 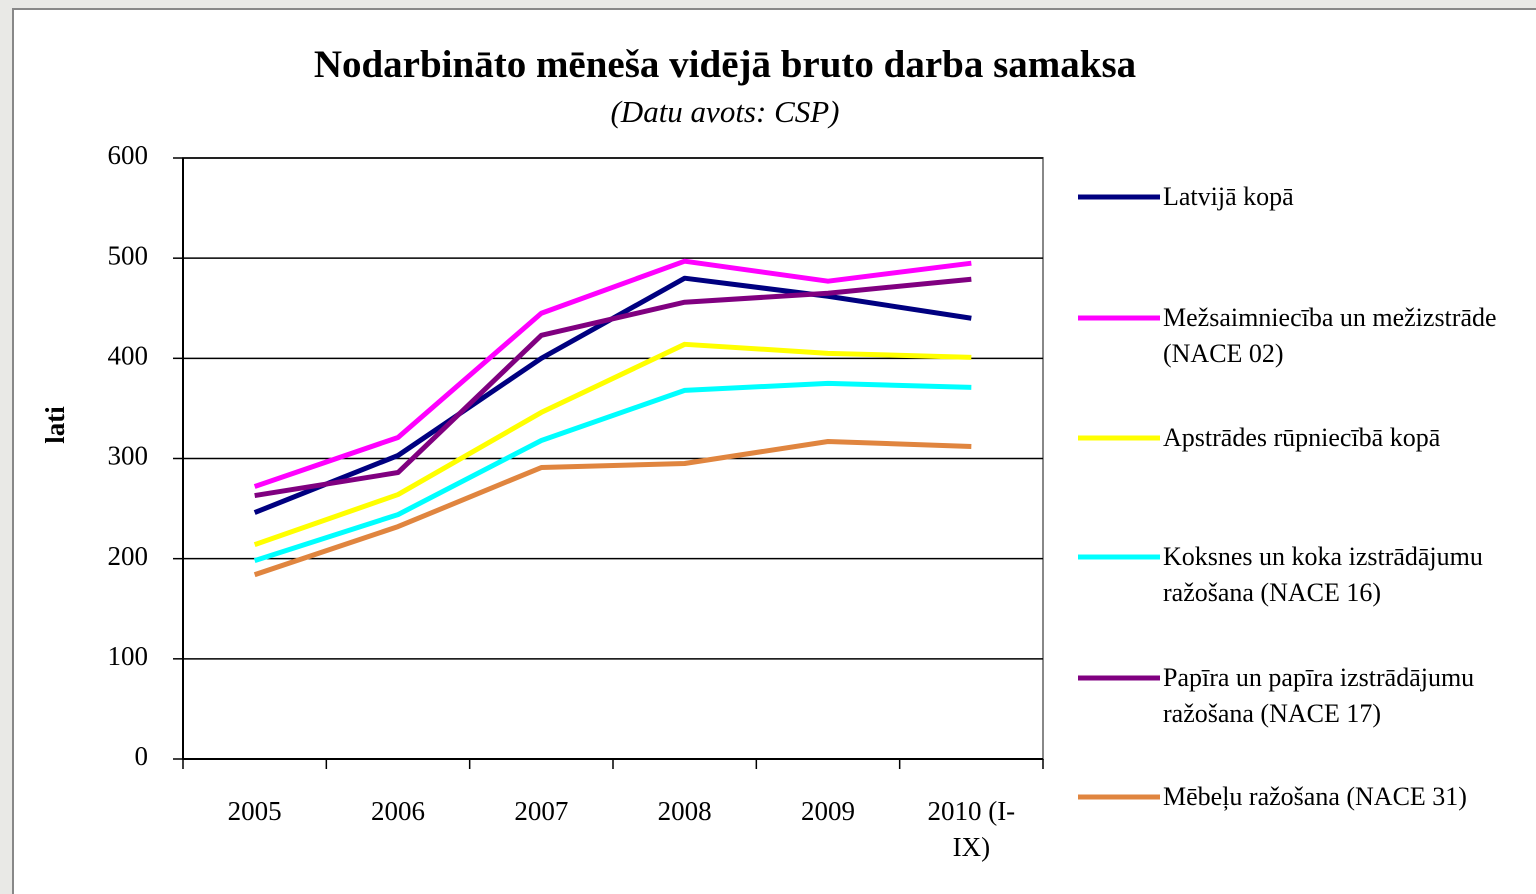 What do you see at coordinates (254, 811) in the screenshot?
I see `x-tick-label: 2005` at bounding box center [254, 811].